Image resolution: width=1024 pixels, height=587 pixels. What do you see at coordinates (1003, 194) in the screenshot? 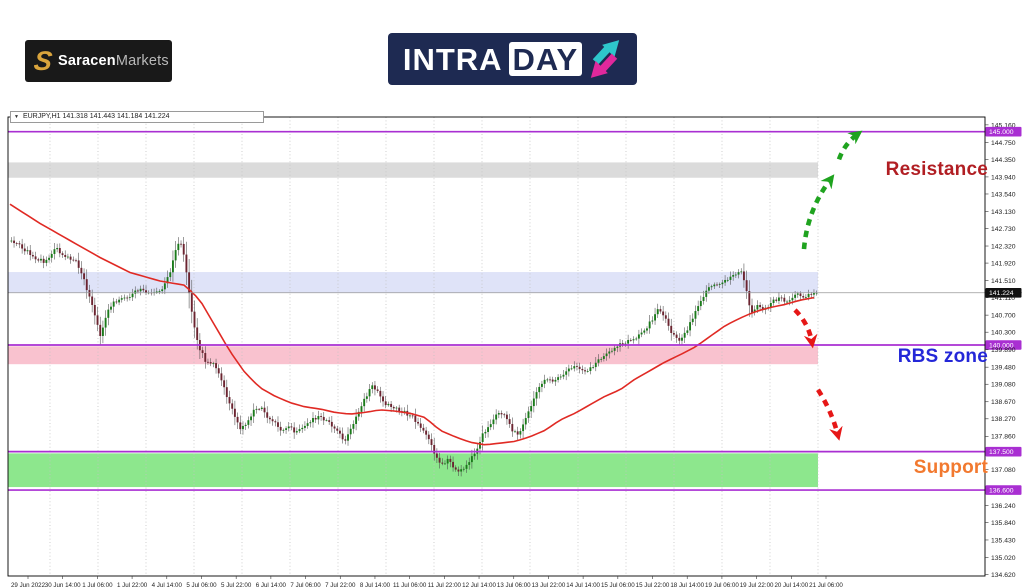
I see `svg-text: 143.540` at bounding box center [1003, 194].